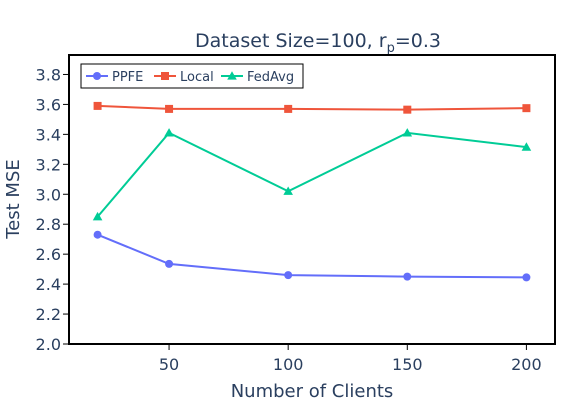  I want to click on x-tick-label: 50, so click(169, 364).